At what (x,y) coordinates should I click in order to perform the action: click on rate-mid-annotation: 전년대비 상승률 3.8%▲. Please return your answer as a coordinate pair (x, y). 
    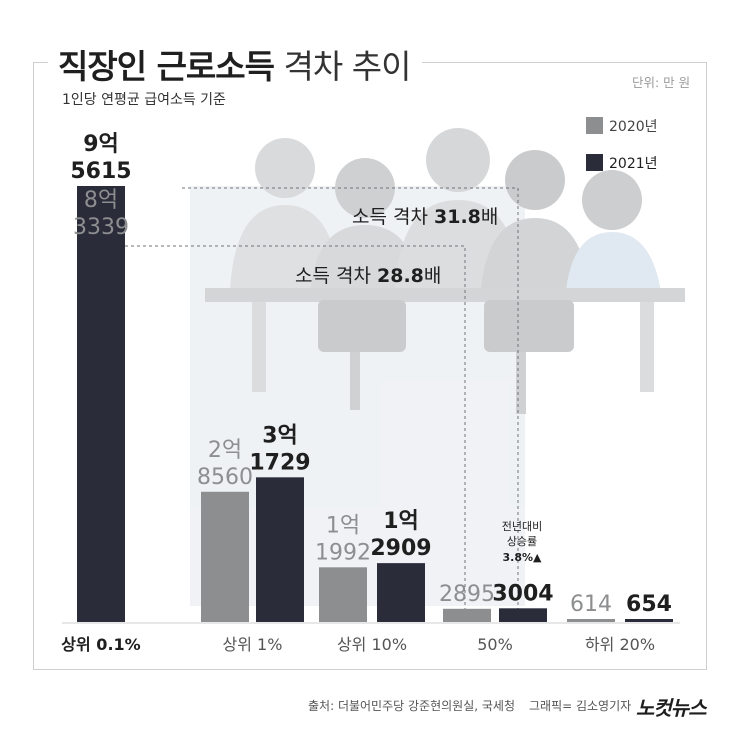
    Looking at the image, I should click on (522, 542).